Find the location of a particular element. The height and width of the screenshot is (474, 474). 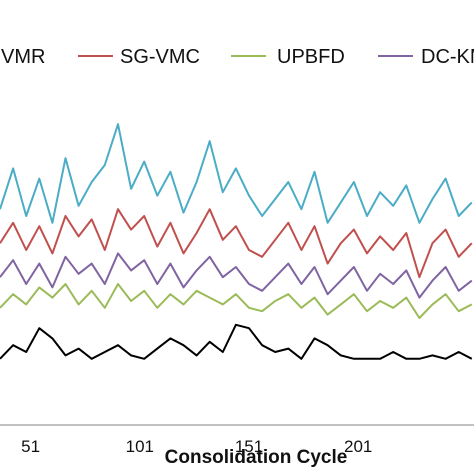

x-ticks: 51 101 151 201 is located at coordinates (196, 446).